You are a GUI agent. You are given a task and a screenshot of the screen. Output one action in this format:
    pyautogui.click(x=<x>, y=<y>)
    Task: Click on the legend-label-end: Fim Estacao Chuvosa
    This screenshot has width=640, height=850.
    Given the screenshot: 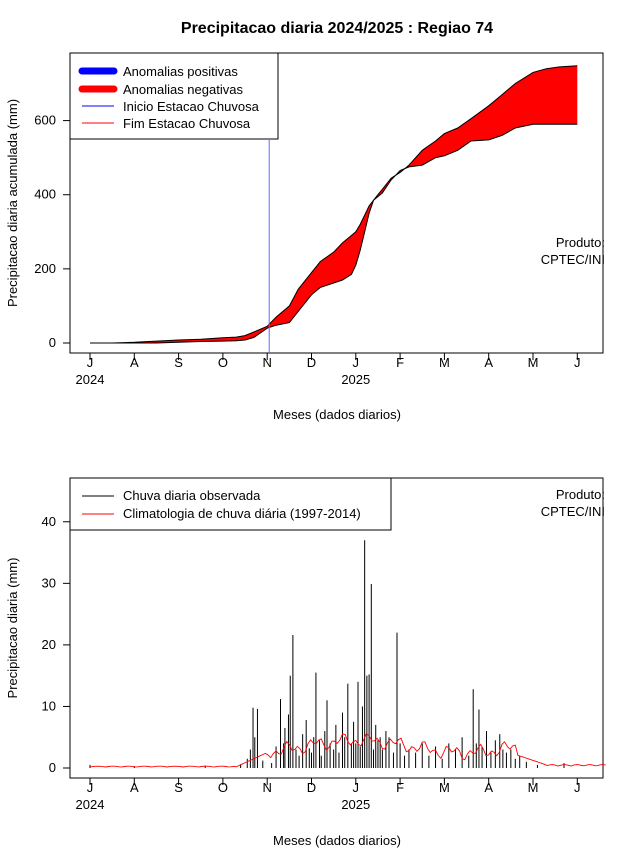 What is the action you would take?
    pyautogui.click(x=187, y=123)
    